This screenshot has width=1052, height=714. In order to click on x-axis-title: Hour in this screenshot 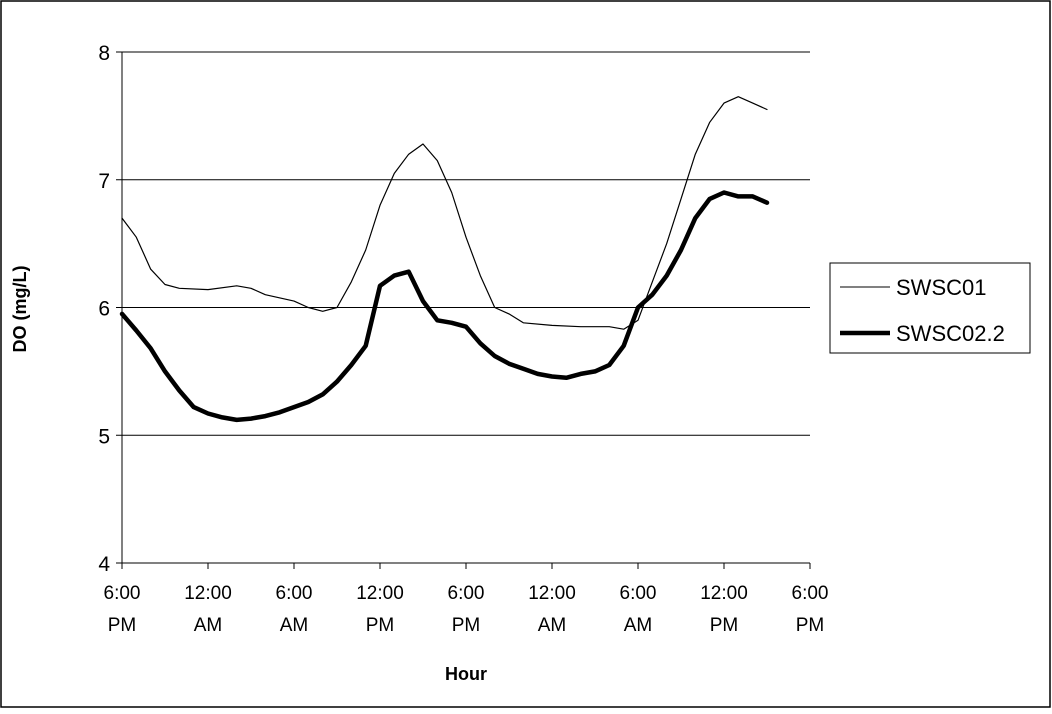, I will do `click(466, 674)`.